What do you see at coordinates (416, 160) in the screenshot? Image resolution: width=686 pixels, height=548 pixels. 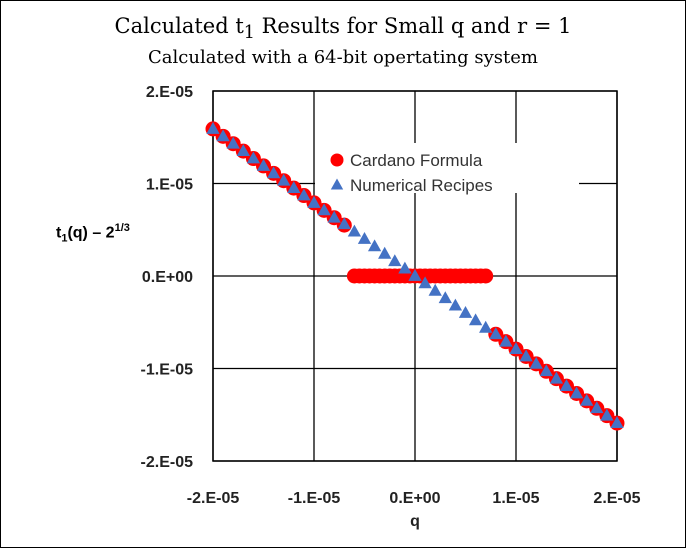 I see `legend-label: Cardano Formula` at bounding box center [416, 160].